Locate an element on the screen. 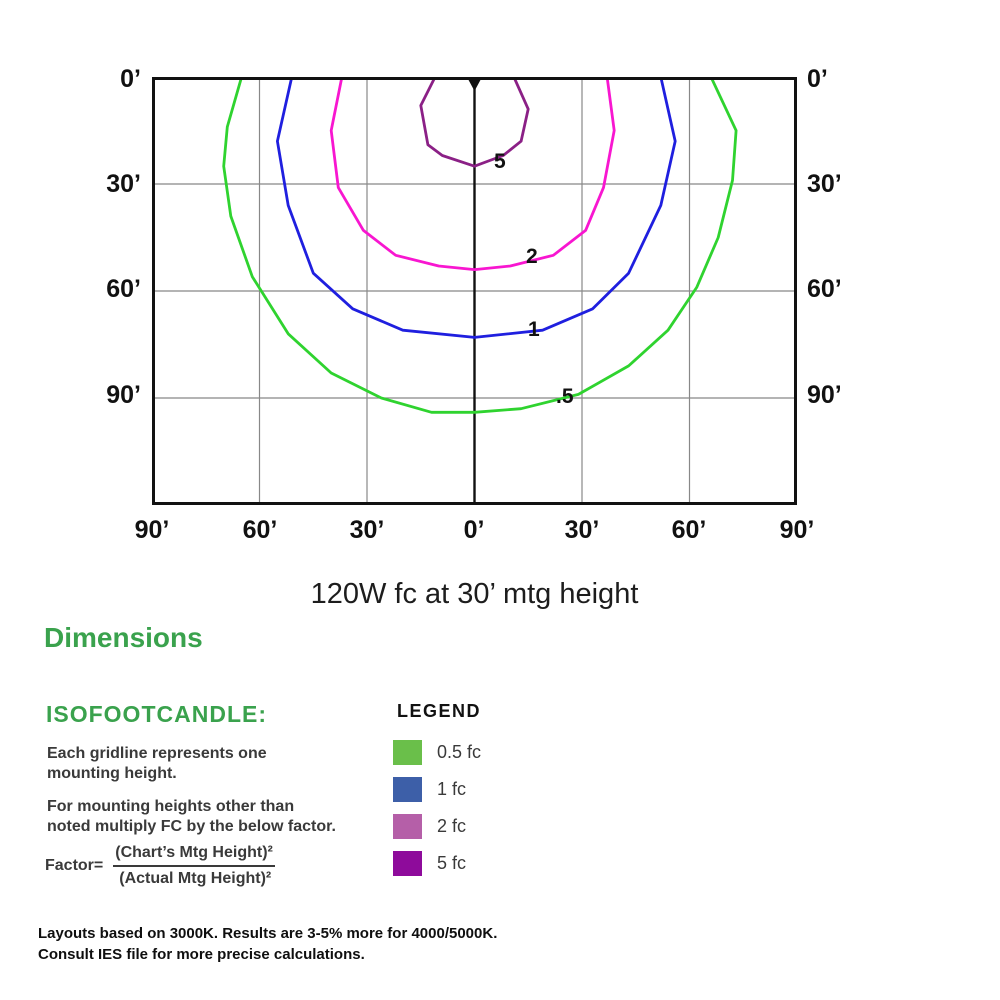 The height and width of the screenshot is (1000, 1000). legend-swatch-2fc is located at coordinates (407, 826).